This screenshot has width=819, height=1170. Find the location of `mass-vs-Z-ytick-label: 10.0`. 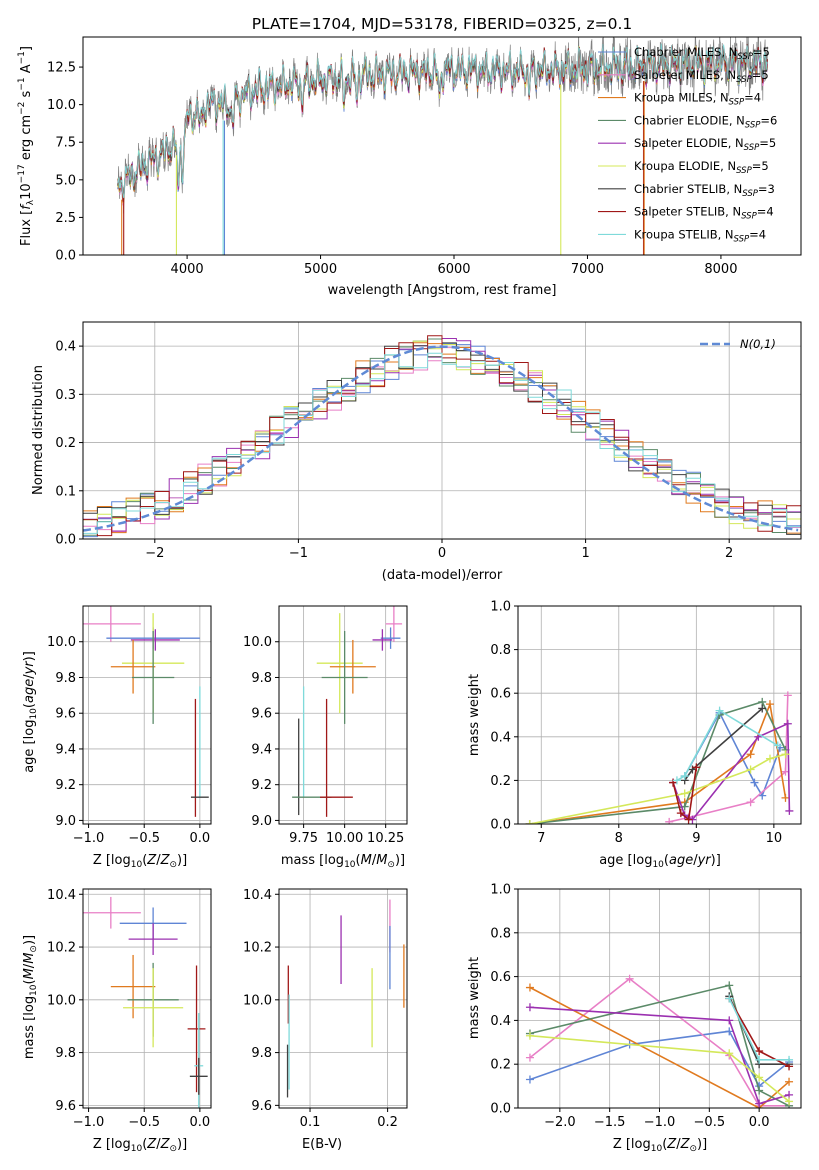

mass-vs-Z-ytick-label: 10.0 is located at coordinates (61, 1000).